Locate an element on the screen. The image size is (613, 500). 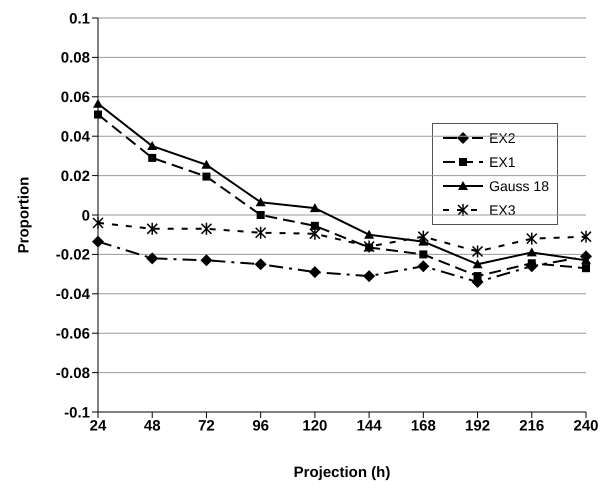
x-tick-label: 144 is located at coordinates (369, 426).